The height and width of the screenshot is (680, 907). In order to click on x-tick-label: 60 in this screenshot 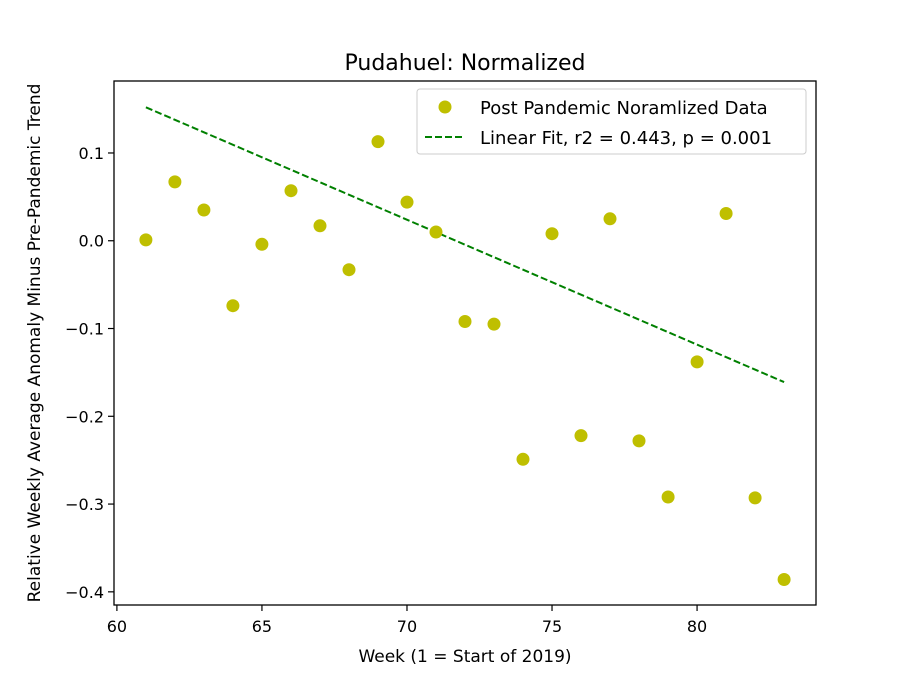, I will do `click(117, 626)`.